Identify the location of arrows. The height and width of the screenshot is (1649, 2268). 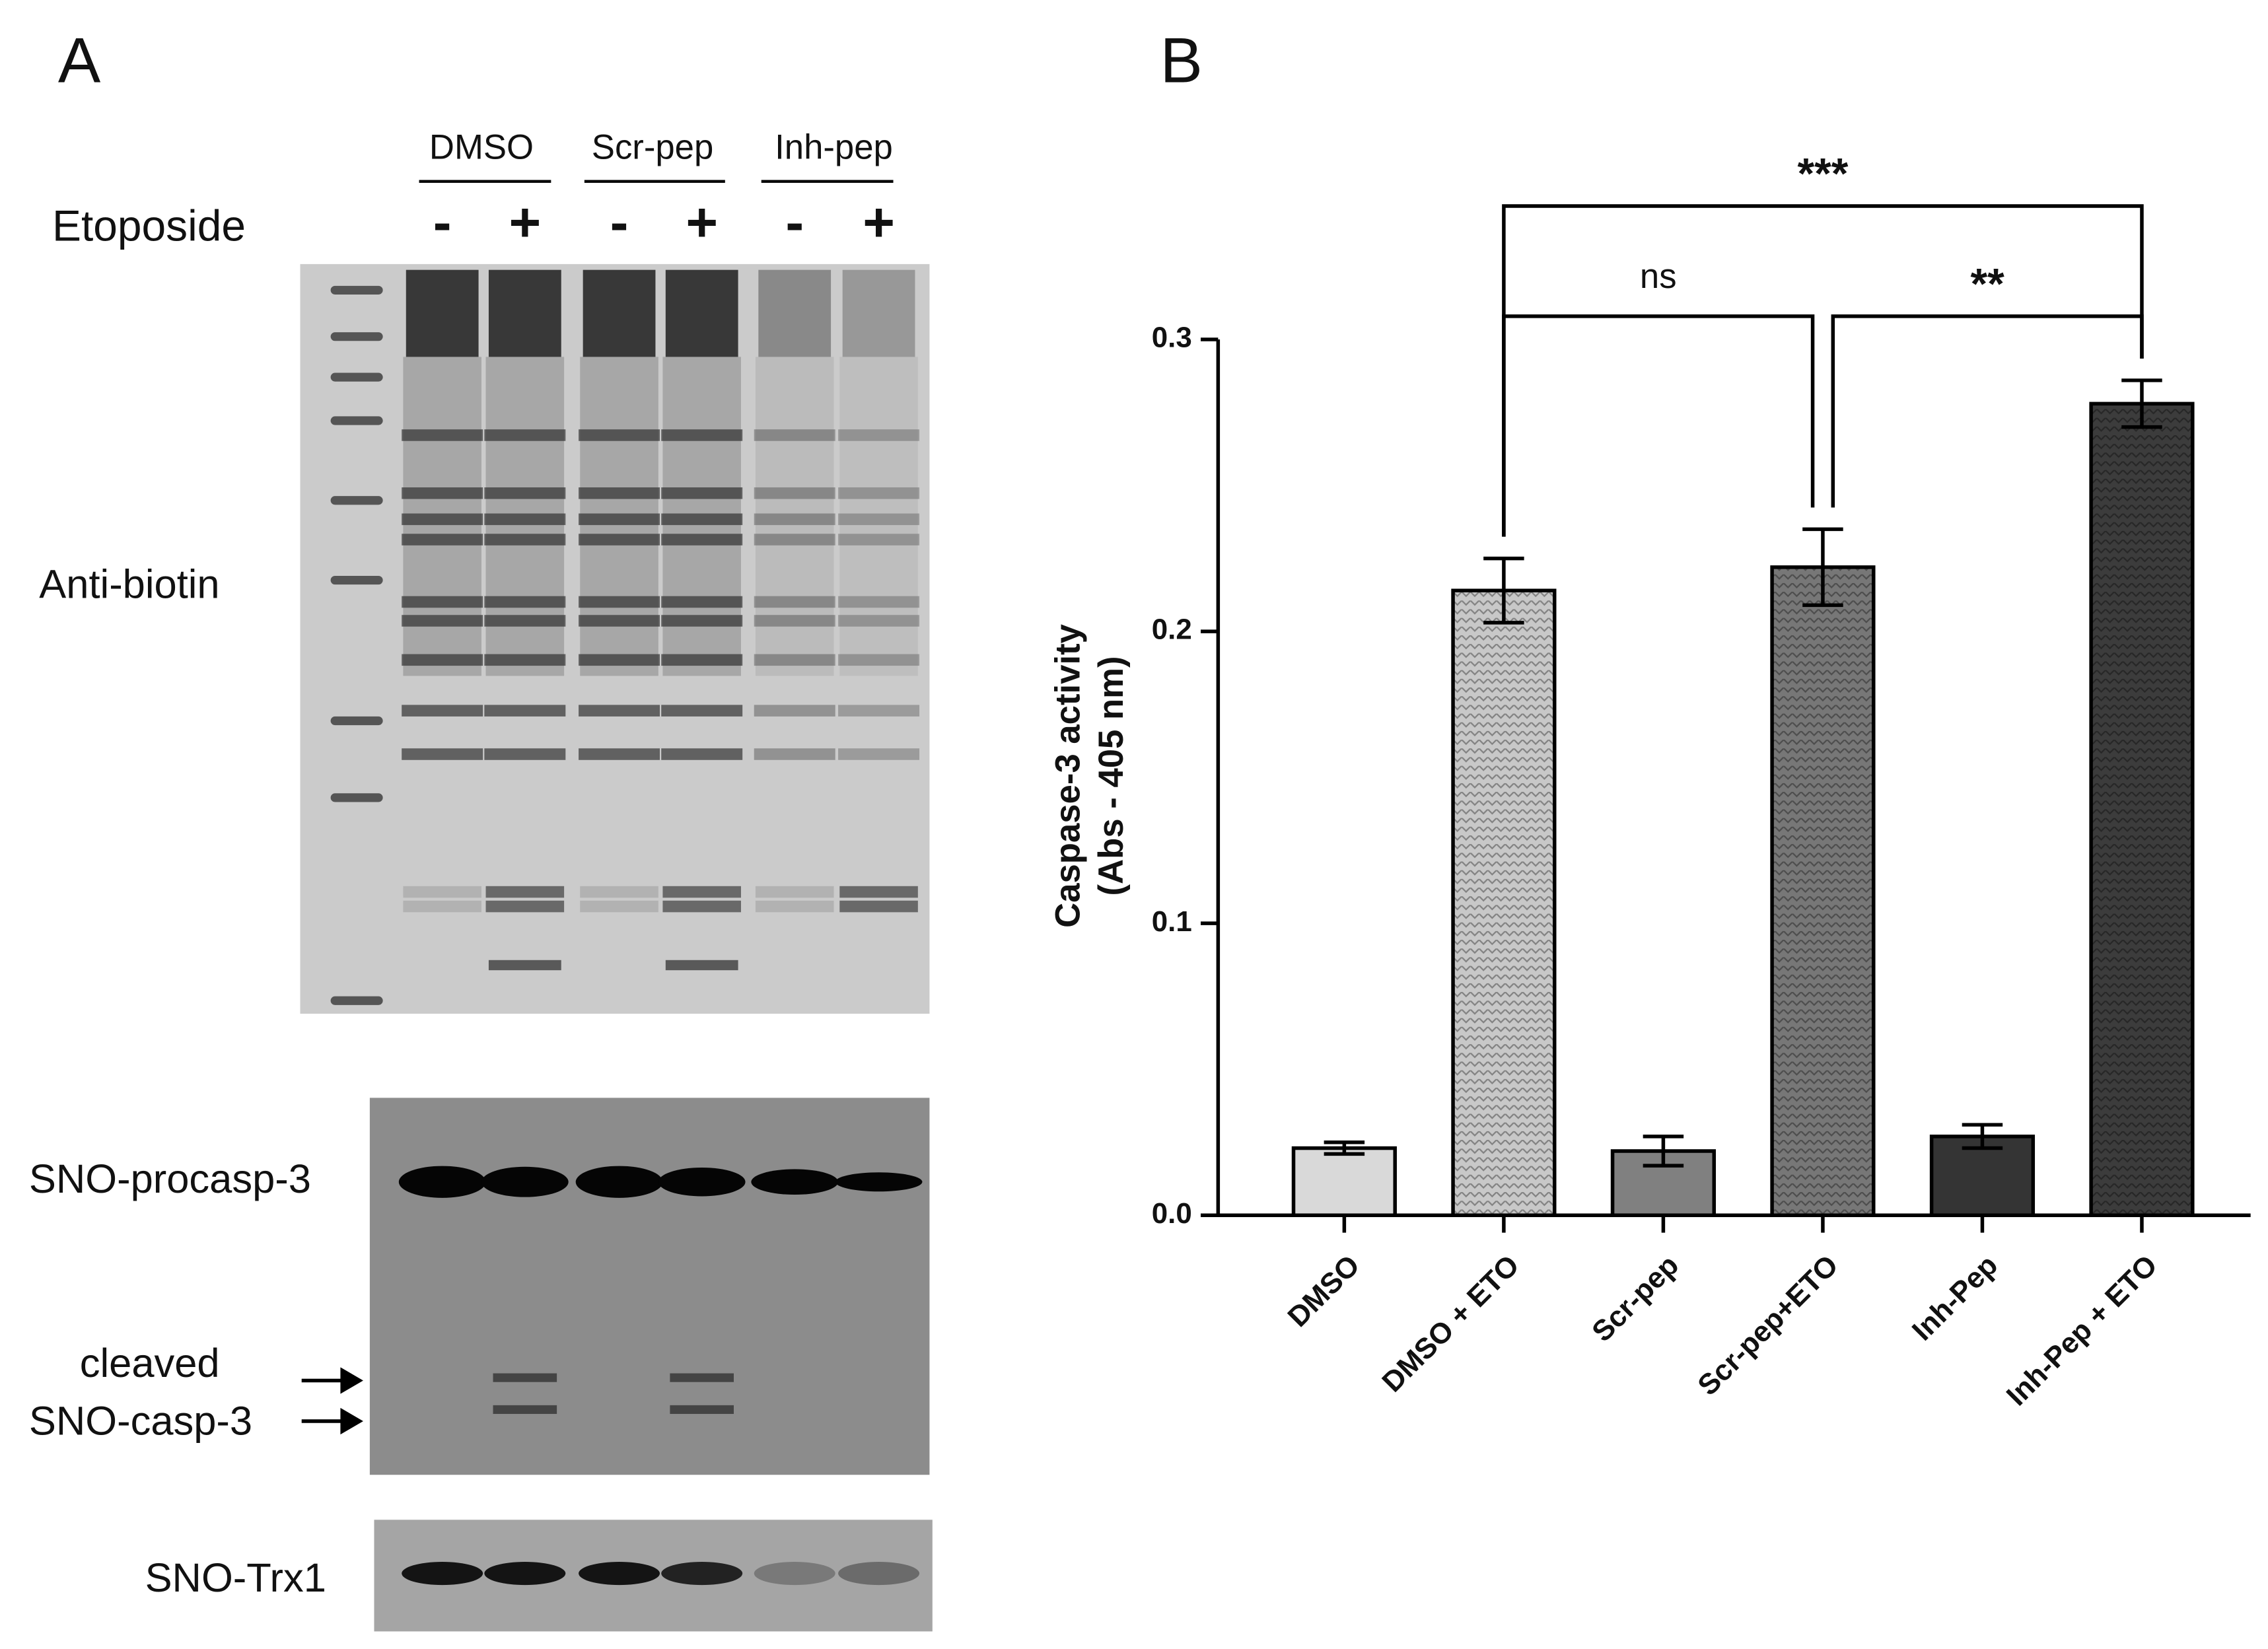
(332, 1401).